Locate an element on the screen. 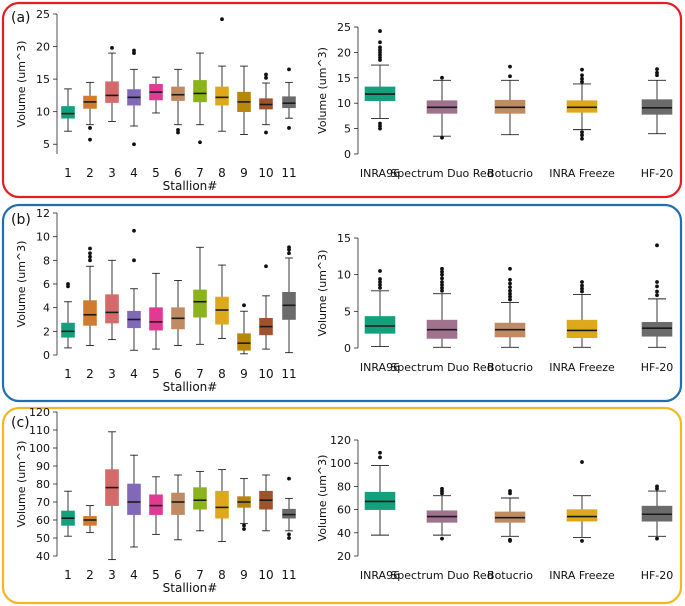 The image size is (685, 606). x-tick-label: INRA96 is located at coordinates (380, 173).